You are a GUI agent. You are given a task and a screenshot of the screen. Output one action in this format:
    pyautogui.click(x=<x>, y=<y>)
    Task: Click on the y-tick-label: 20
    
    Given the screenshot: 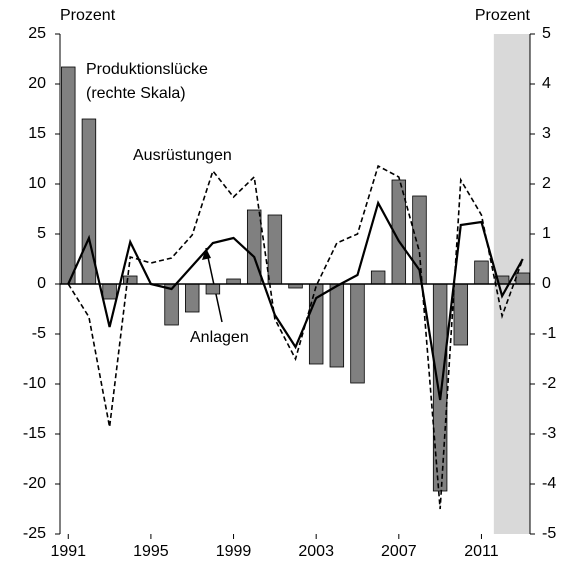 What is the action you would take?
    pyautogui.click(x=37, y=83)
    